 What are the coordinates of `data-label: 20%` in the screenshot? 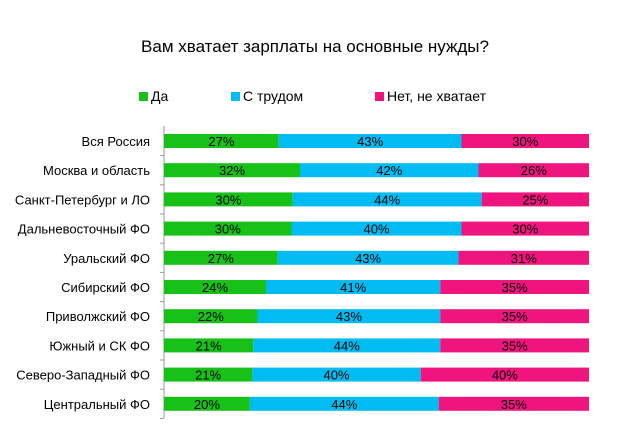 It's located at (207, 404).